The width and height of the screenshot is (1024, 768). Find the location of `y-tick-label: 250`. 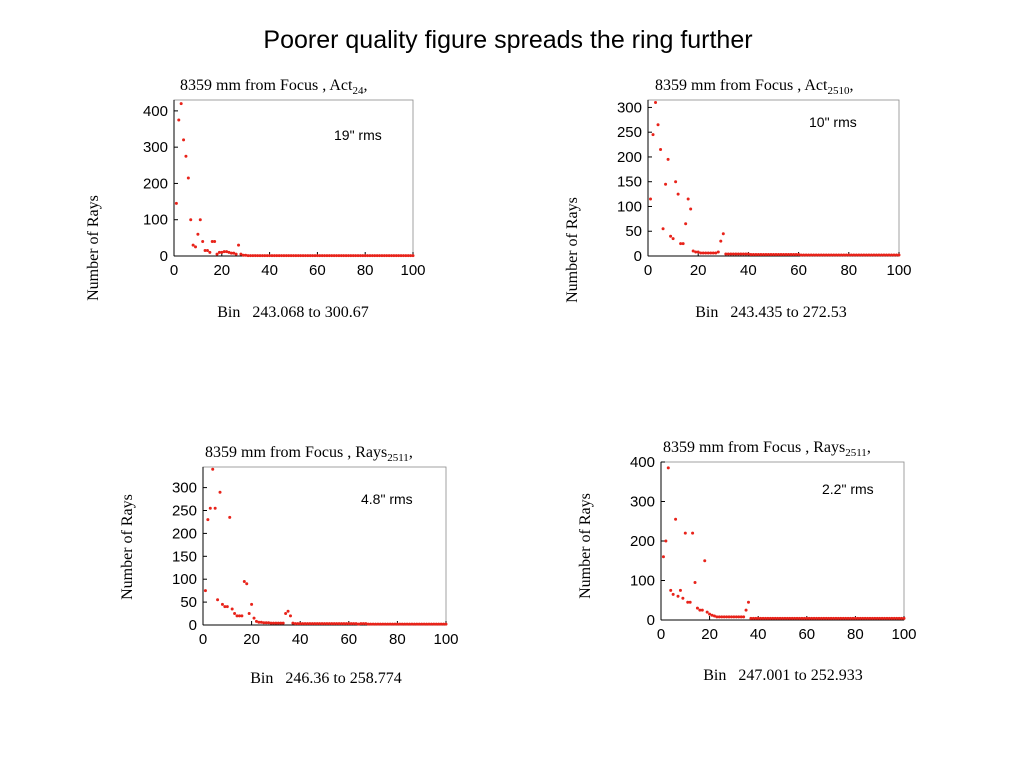

y-tick-label: 250 is located at coordinates (184, 511).